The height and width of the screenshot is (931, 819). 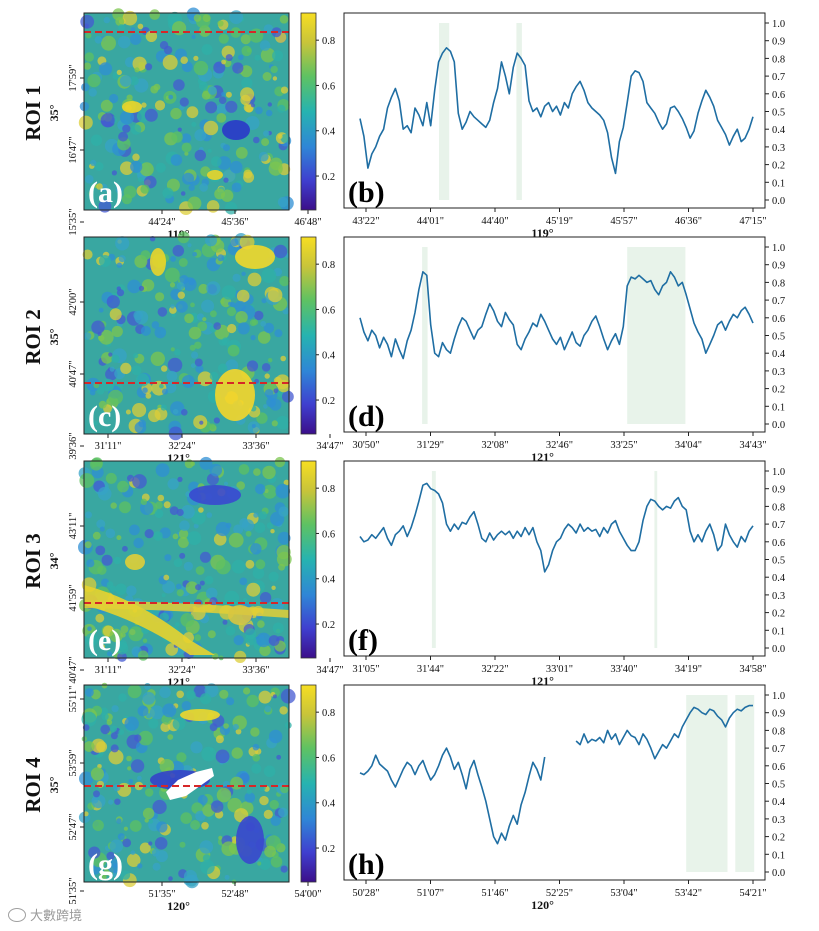 I want to click on y-tick-label: 0.6, so click(x=778, y=95).